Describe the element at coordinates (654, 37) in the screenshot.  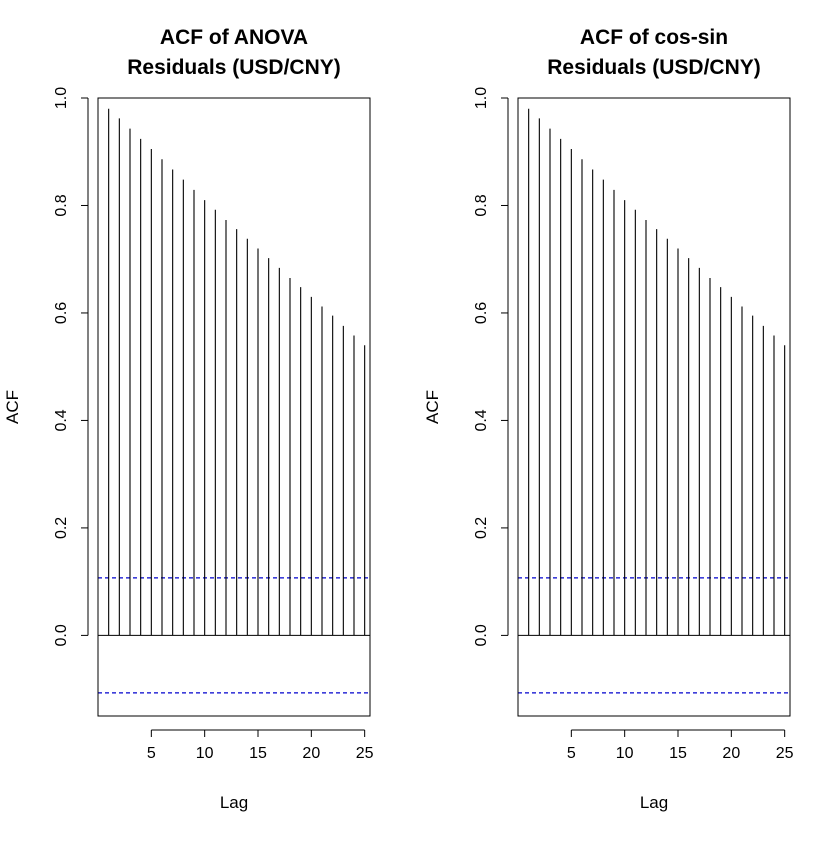
I see `chart-title-line-1: ACF of cos-sin` at that location.